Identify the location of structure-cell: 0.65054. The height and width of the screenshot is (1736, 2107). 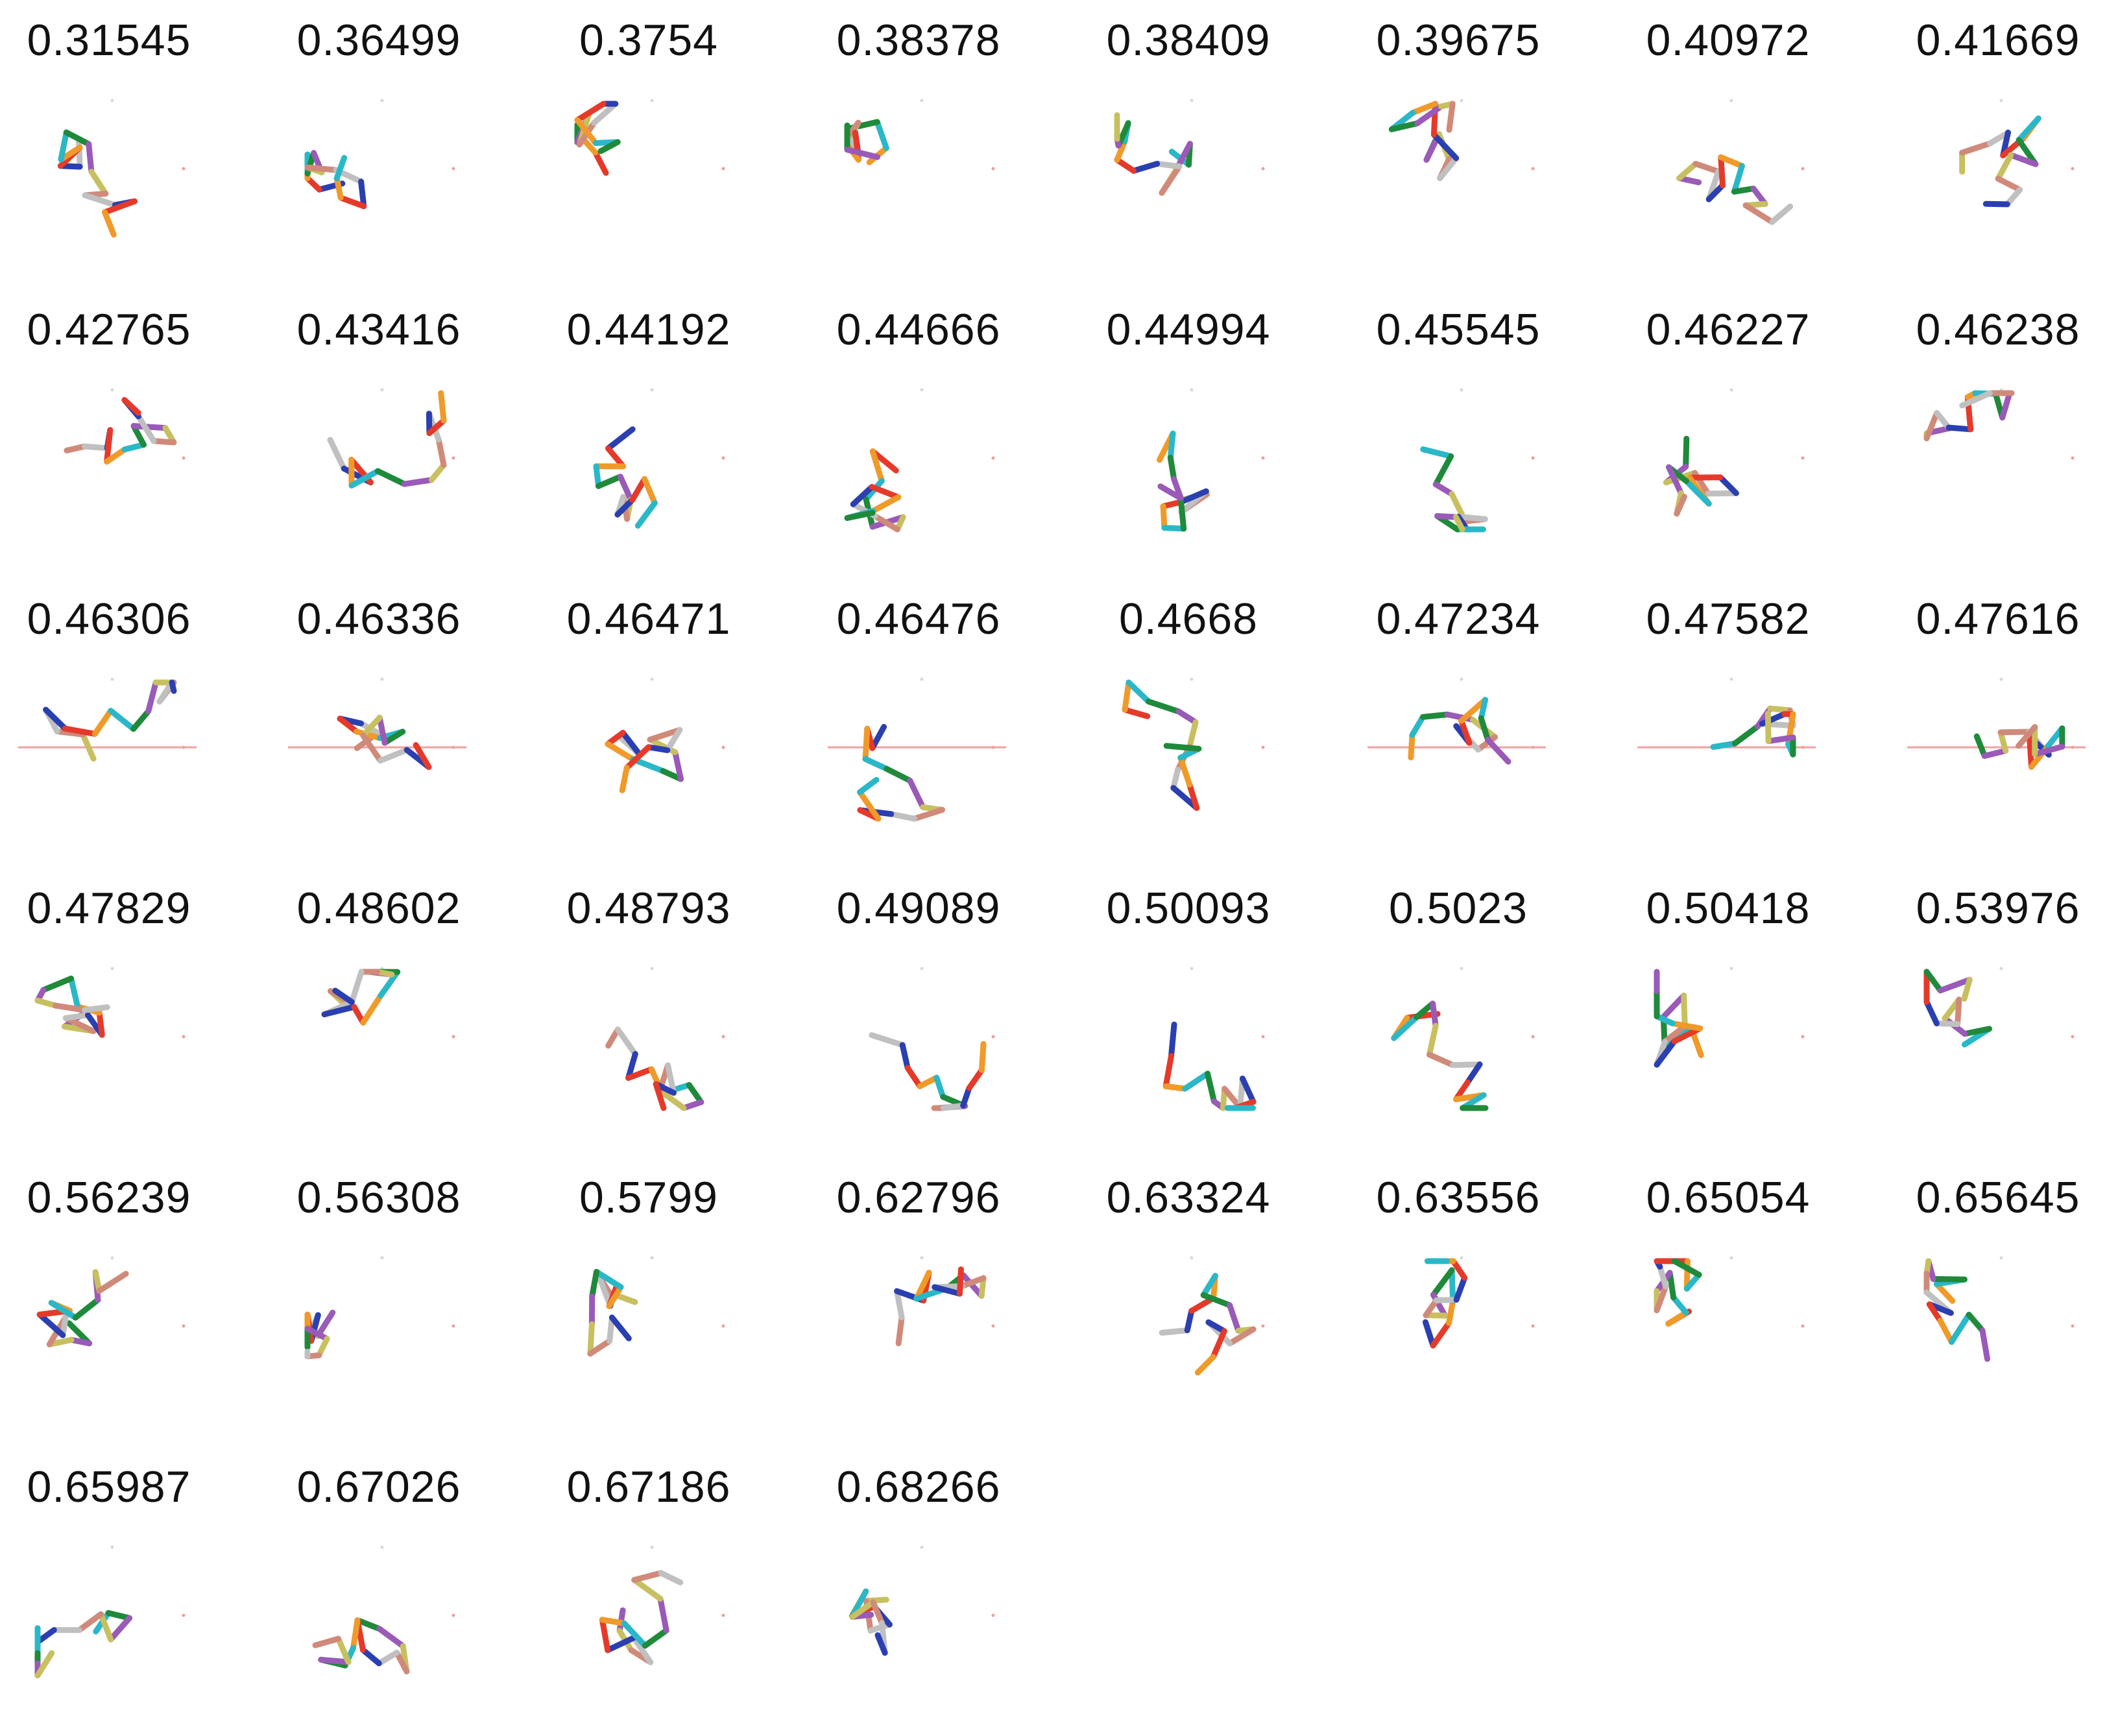
(1728, 1302).